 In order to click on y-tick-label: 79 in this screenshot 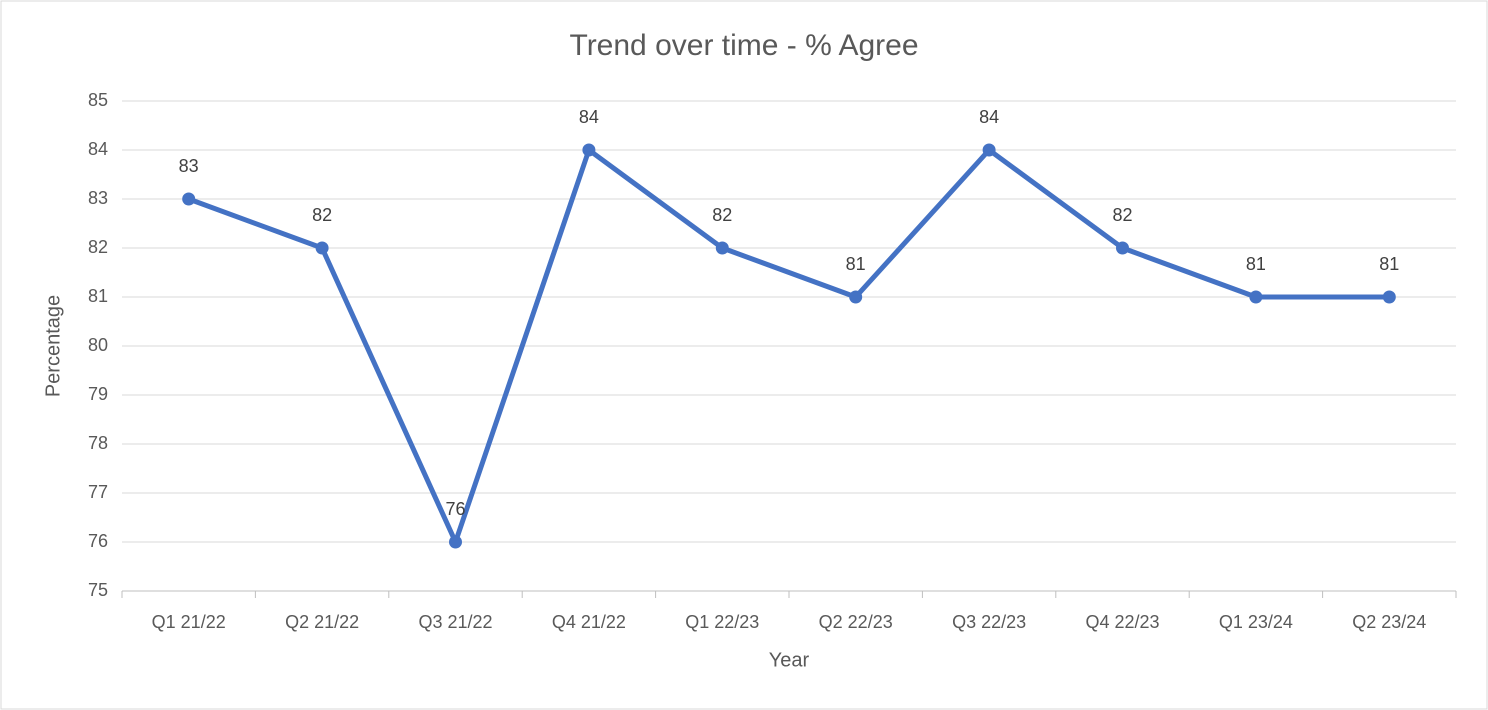, I will do `click(98, 394)`.